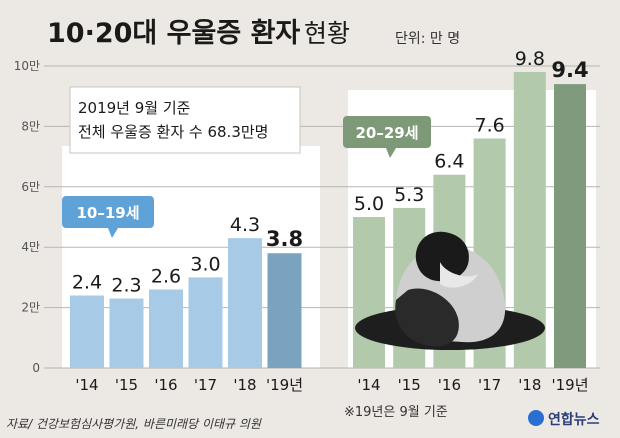 The height and width of the screenshot is (438, 620). I want to click on group-label-twenties: 20–29세, so click(387, 137).